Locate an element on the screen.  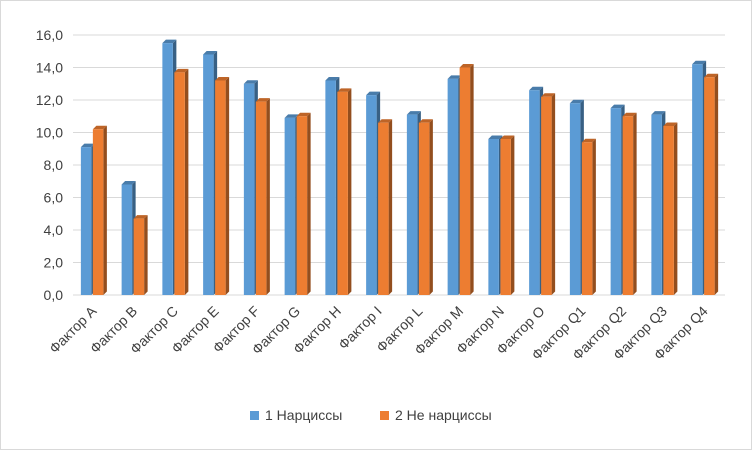
y-tick-label: 14,0 is located at coordinates (49, 68).